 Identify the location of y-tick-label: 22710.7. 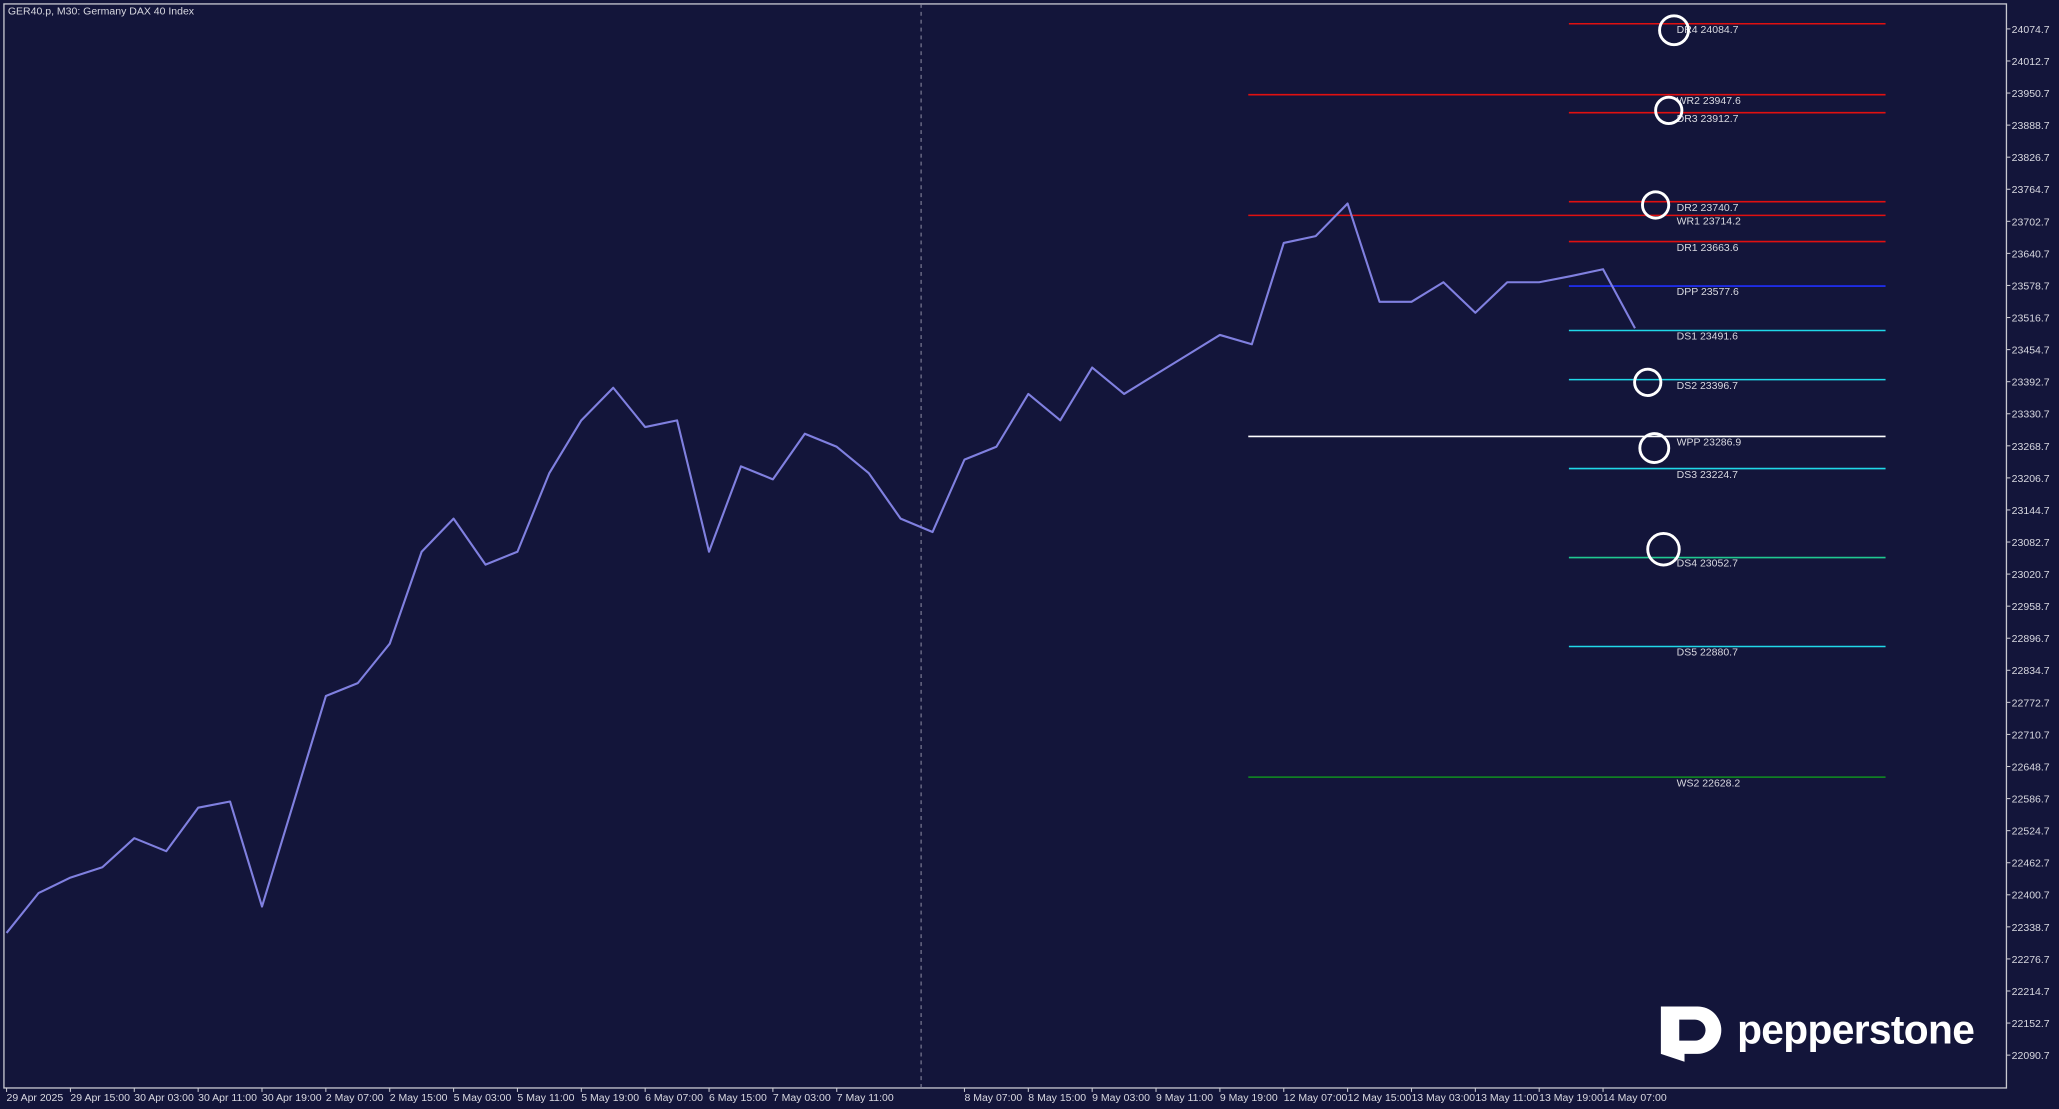
(2031, 735).